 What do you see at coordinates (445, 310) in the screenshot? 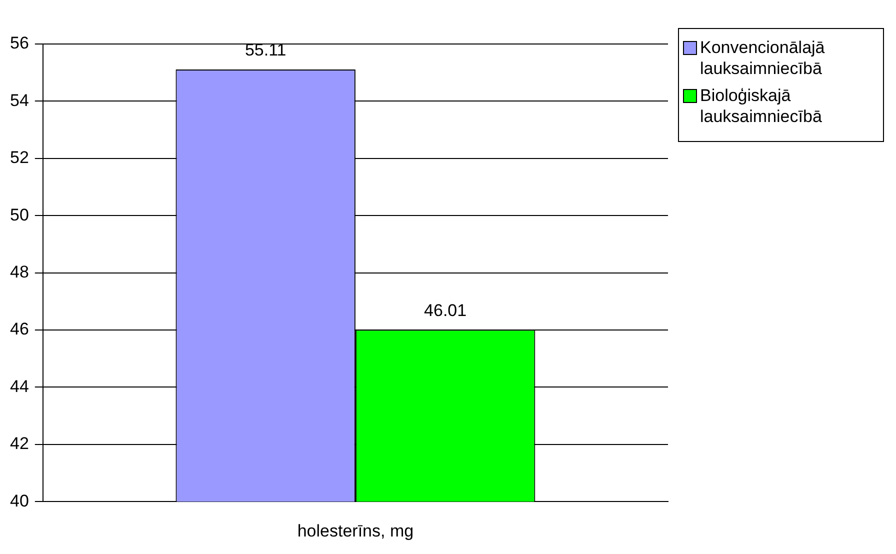
I see `data-label: 46.01` at bounding box center [445, 310].